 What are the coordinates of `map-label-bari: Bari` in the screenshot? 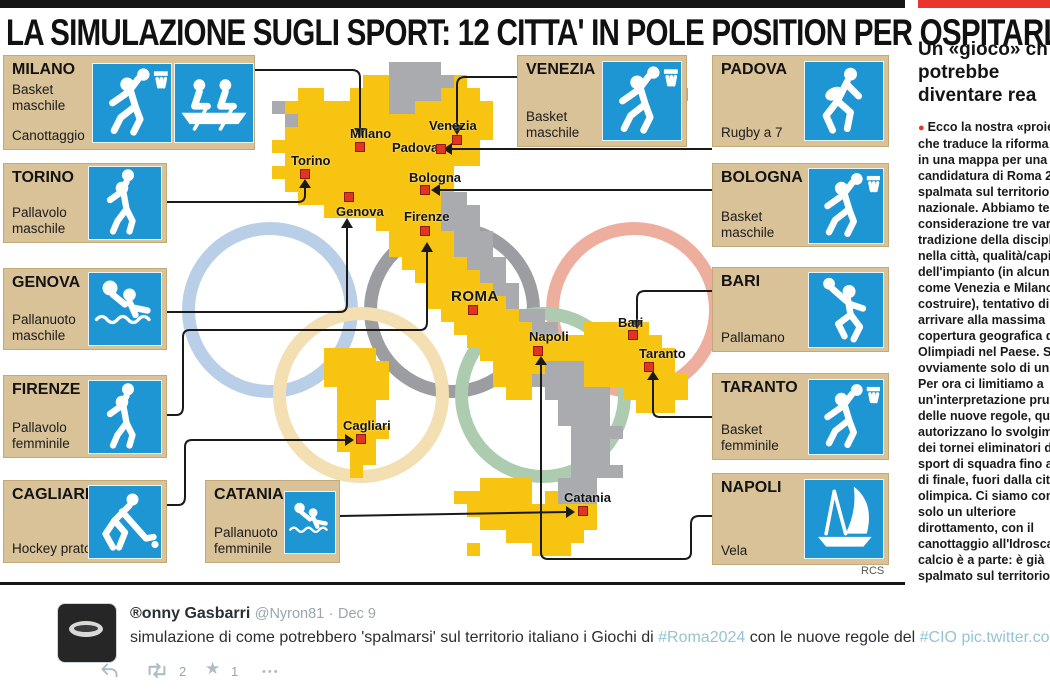 It's located at (631, 322).